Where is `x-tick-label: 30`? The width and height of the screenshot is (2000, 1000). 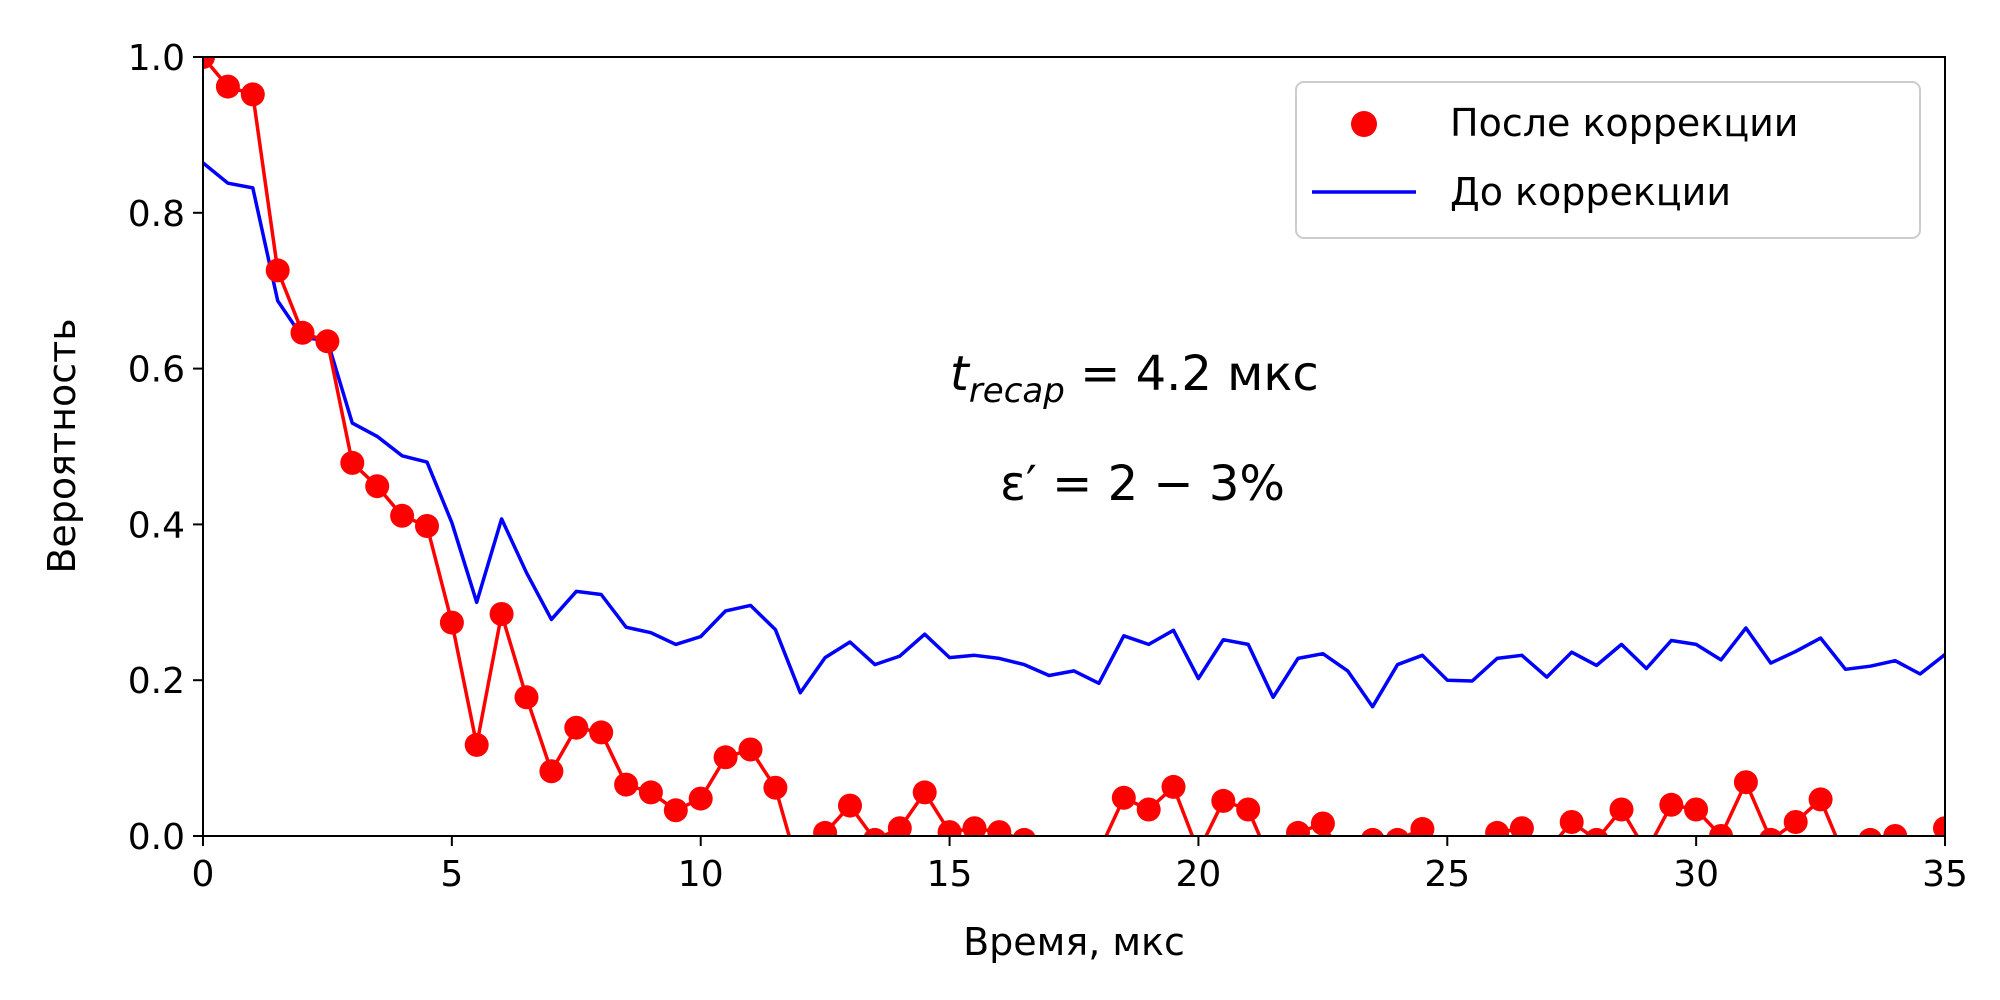 x-tick-label: 30 is located at coordinates (1696, 874).